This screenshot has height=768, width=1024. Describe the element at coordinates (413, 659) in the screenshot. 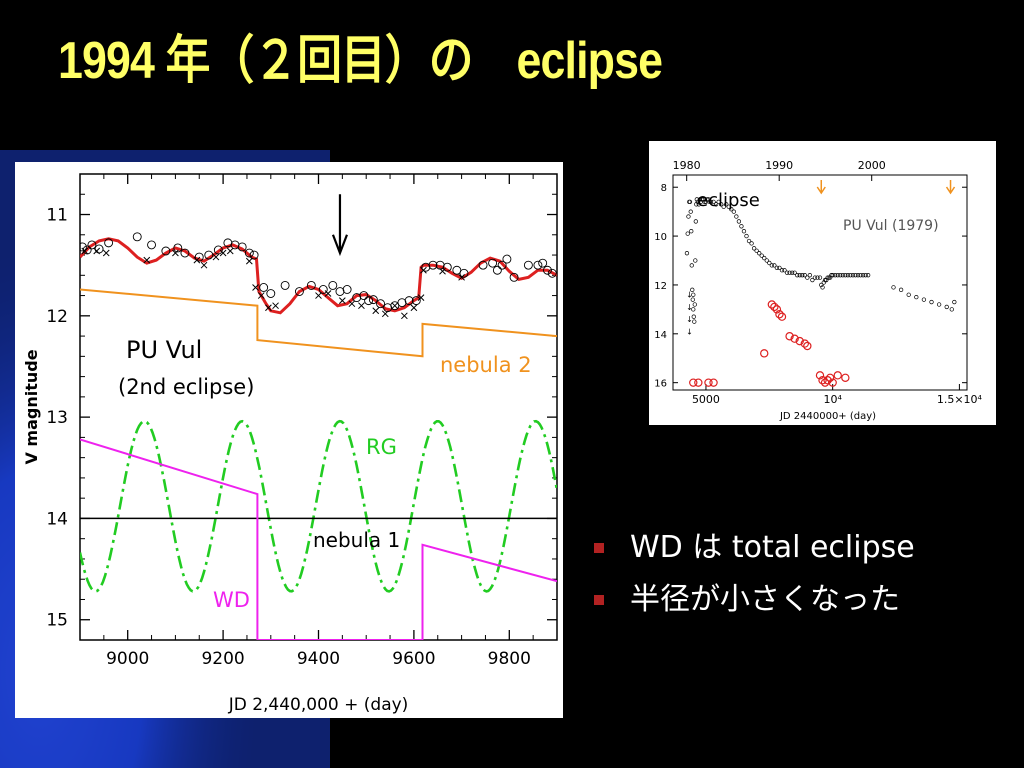

I see `x-tick-label: 9600` at that location.